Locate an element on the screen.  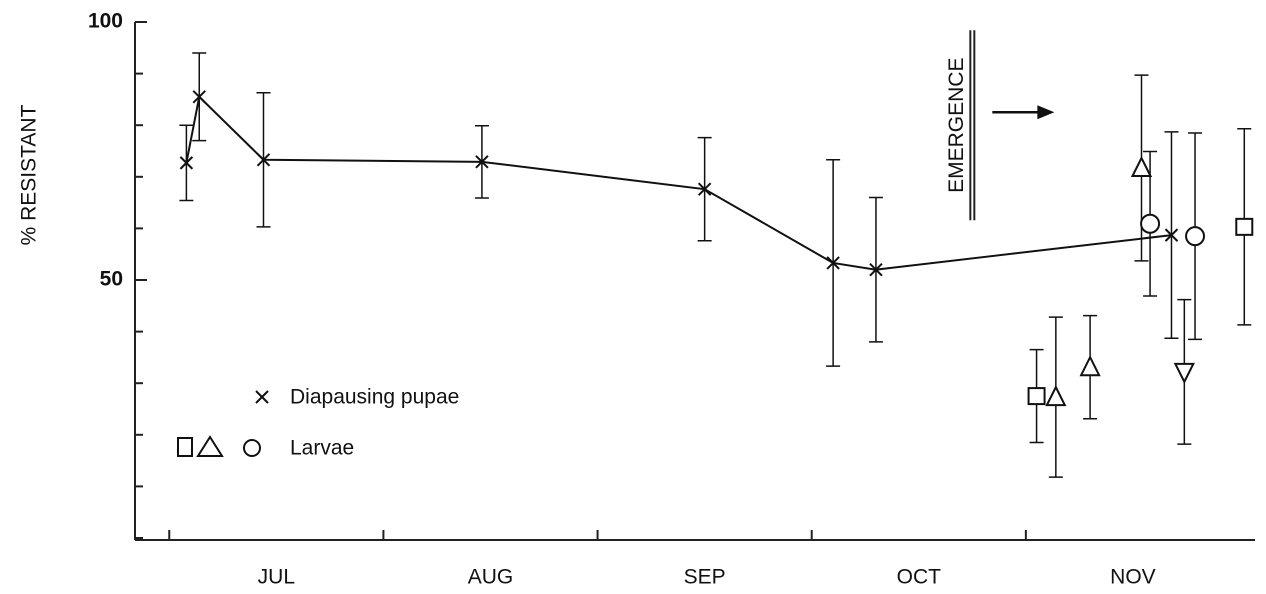
x-tick-label: SEP is located at coordinates (705, 577).